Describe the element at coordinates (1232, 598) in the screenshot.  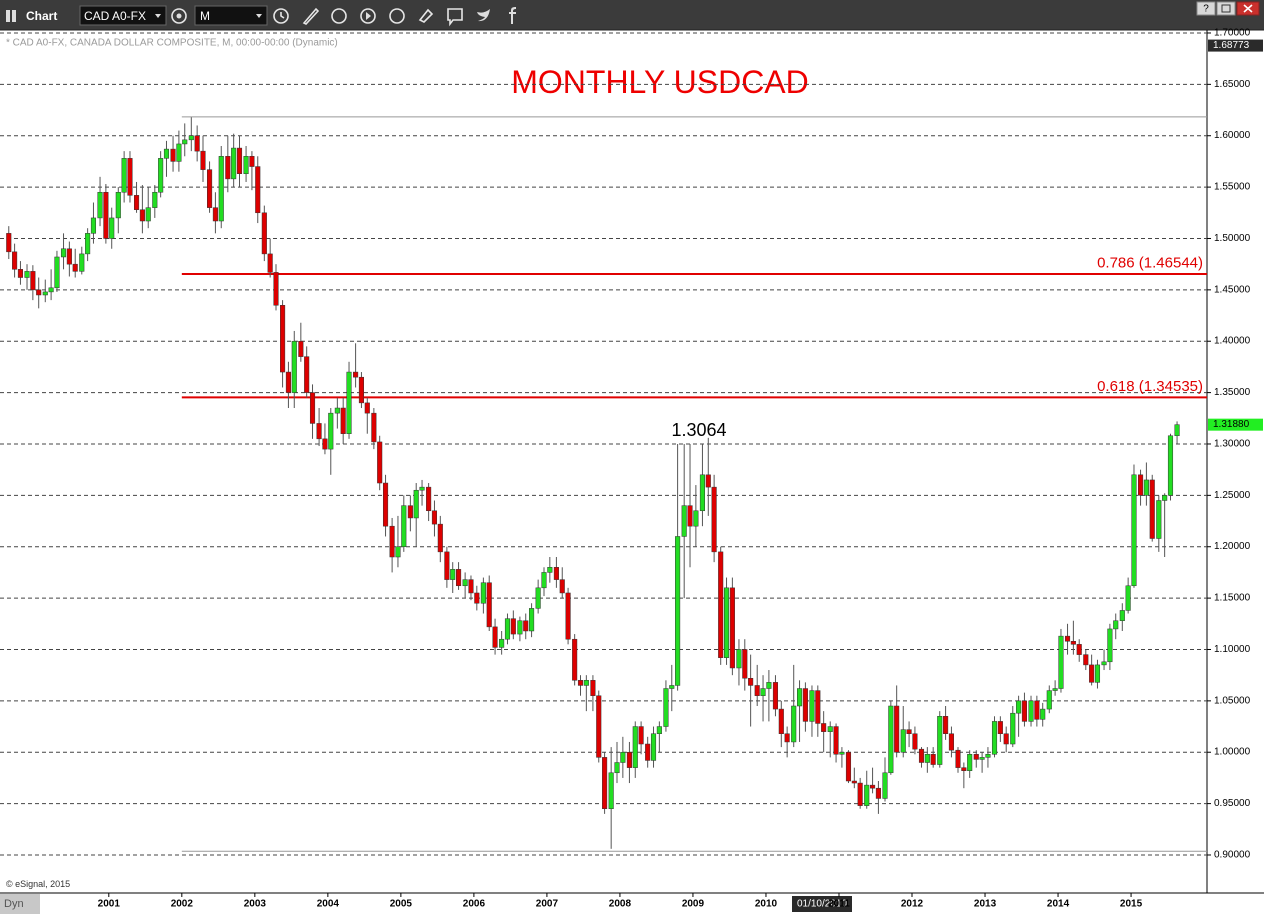
I see `y-tick-label: 1.15000` at that location.